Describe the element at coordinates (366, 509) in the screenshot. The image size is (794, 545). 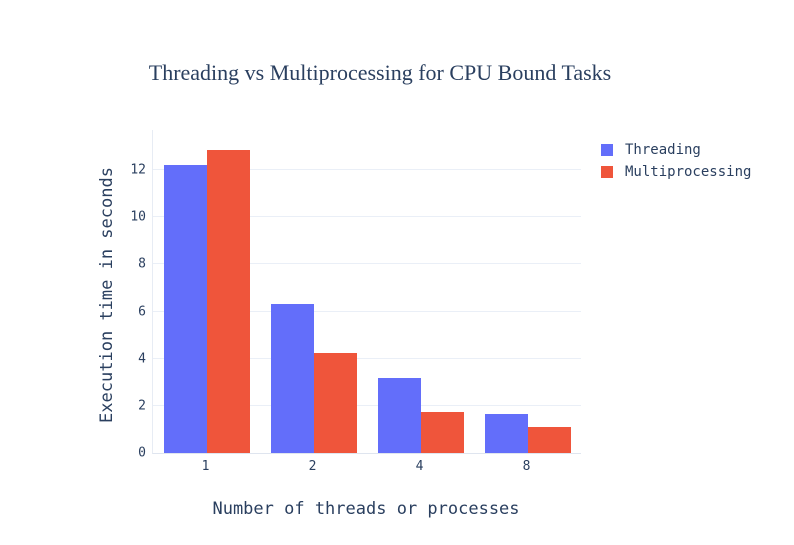
I see `x-axis-title: Number of threads or processes` at that location.